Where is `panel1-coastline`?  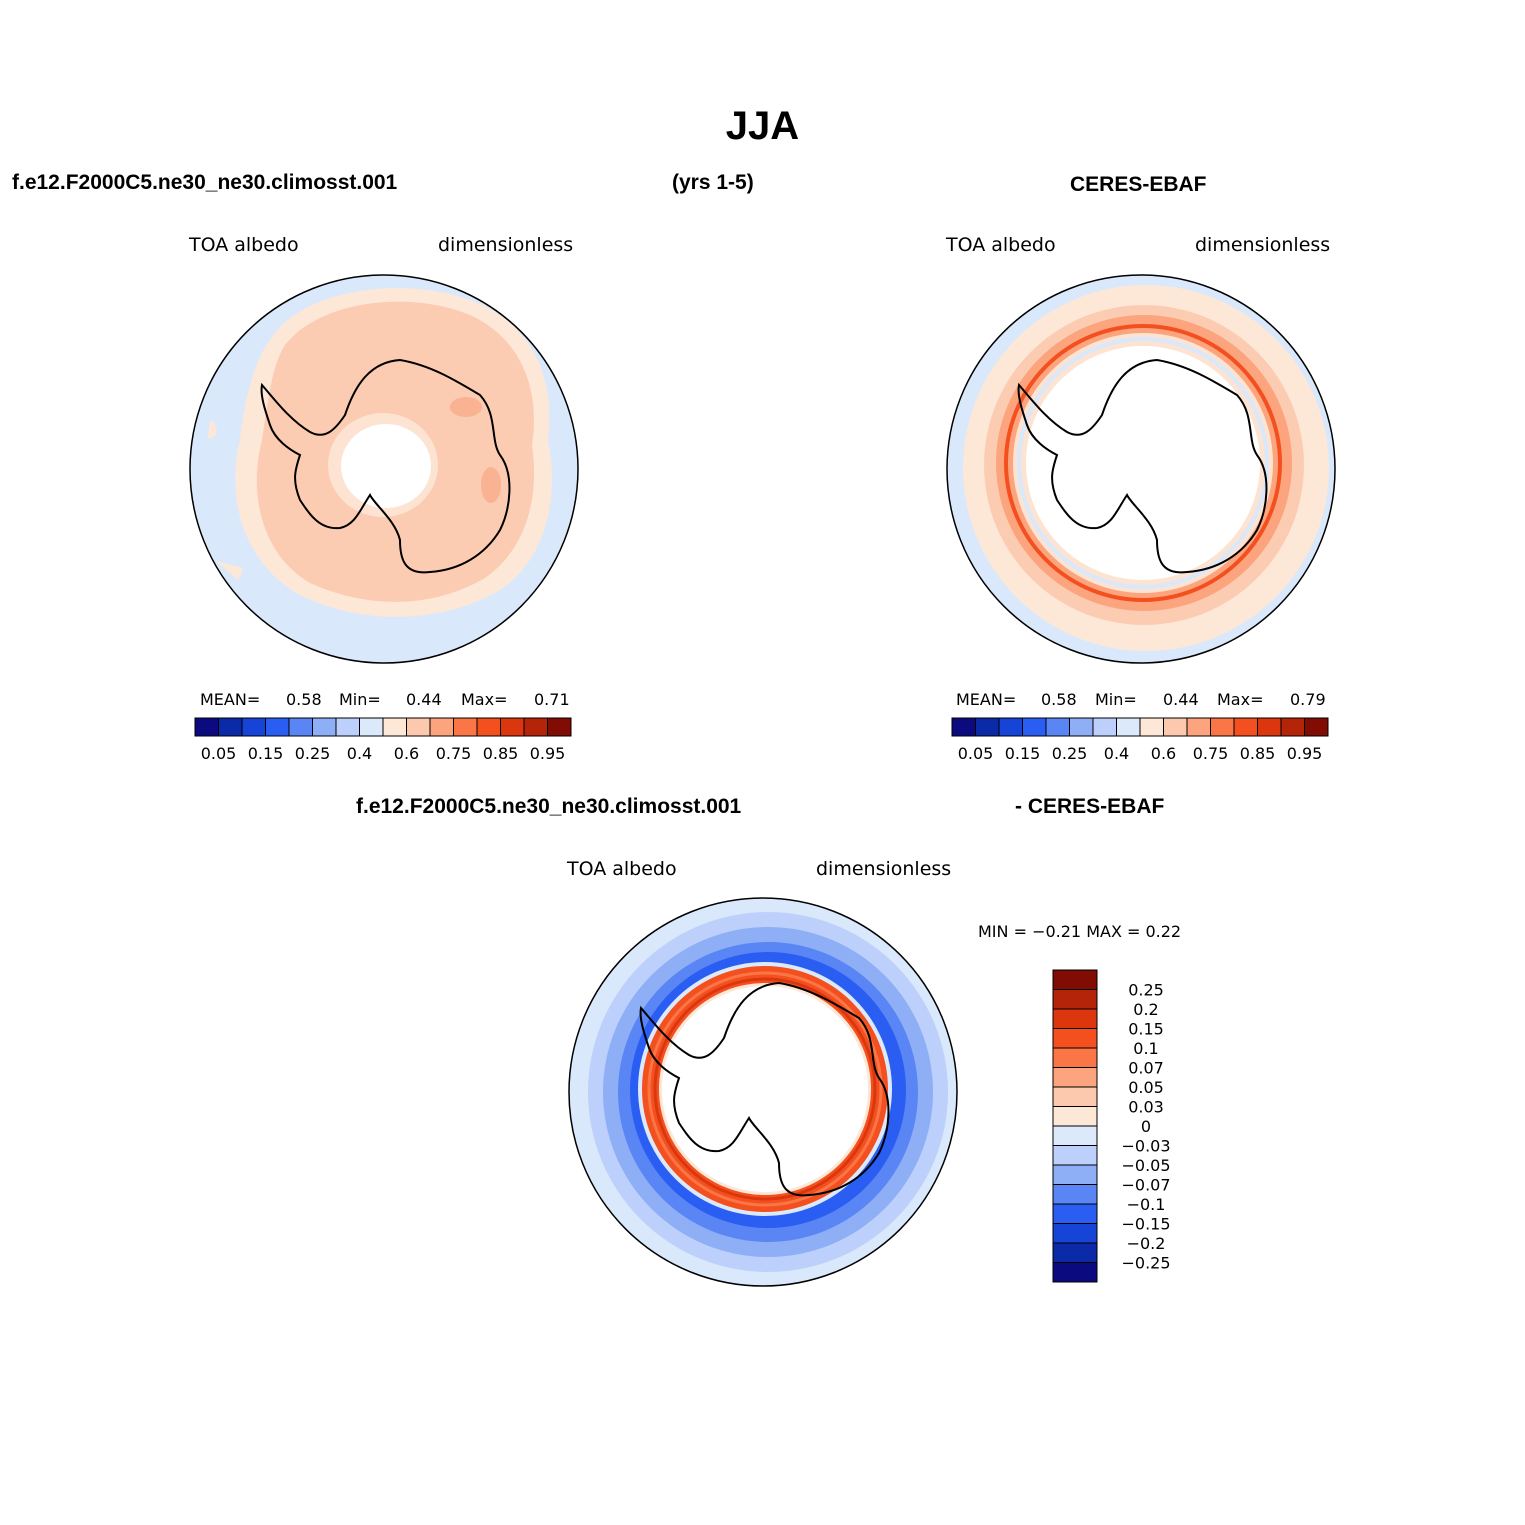
panel1-coastline is located at coordinates (385, 466).